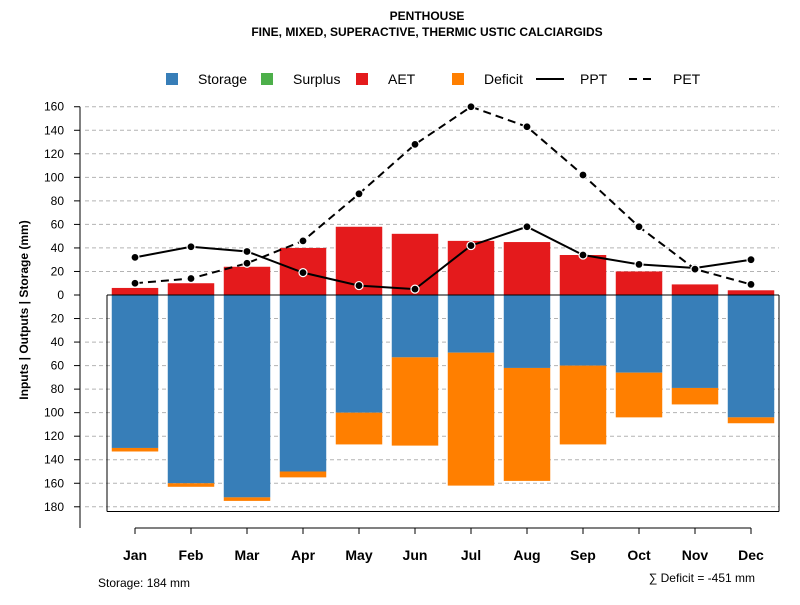 This screenshot has height=605, width=800. Describe the element at coordinates (54, 460) in the screenshot. I see `y-tick-label-15: 140` at that location.